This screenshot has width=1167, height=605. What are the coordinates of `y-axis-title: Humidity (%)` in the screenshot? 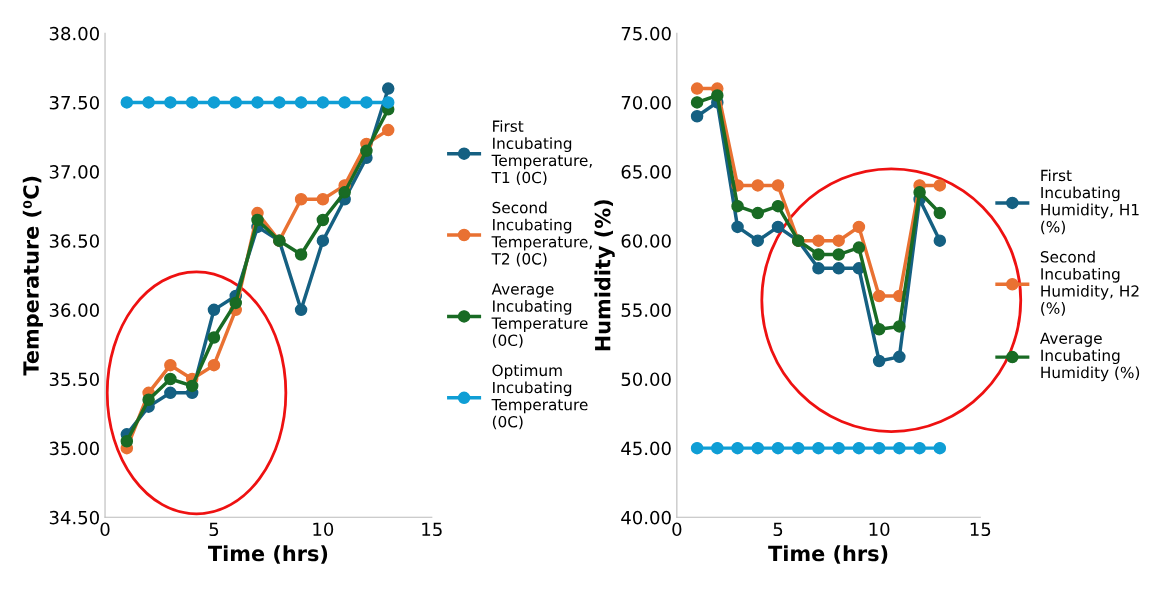 It's located at (604, 275).